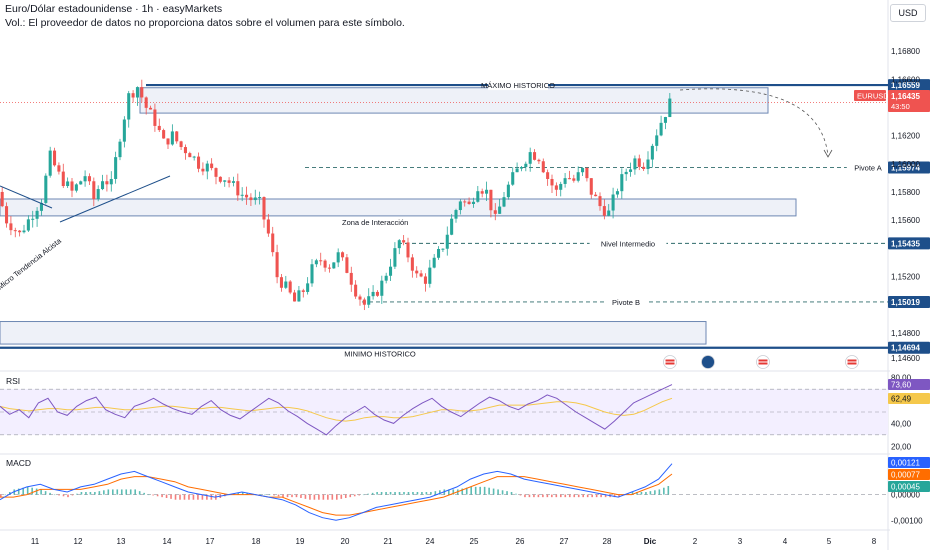 Image resolution: width=932 pixels, height=550 pixels. Describe the element at coordinates (626, 302) in the screenshot. I see `level-label: Pivote B` at that location.